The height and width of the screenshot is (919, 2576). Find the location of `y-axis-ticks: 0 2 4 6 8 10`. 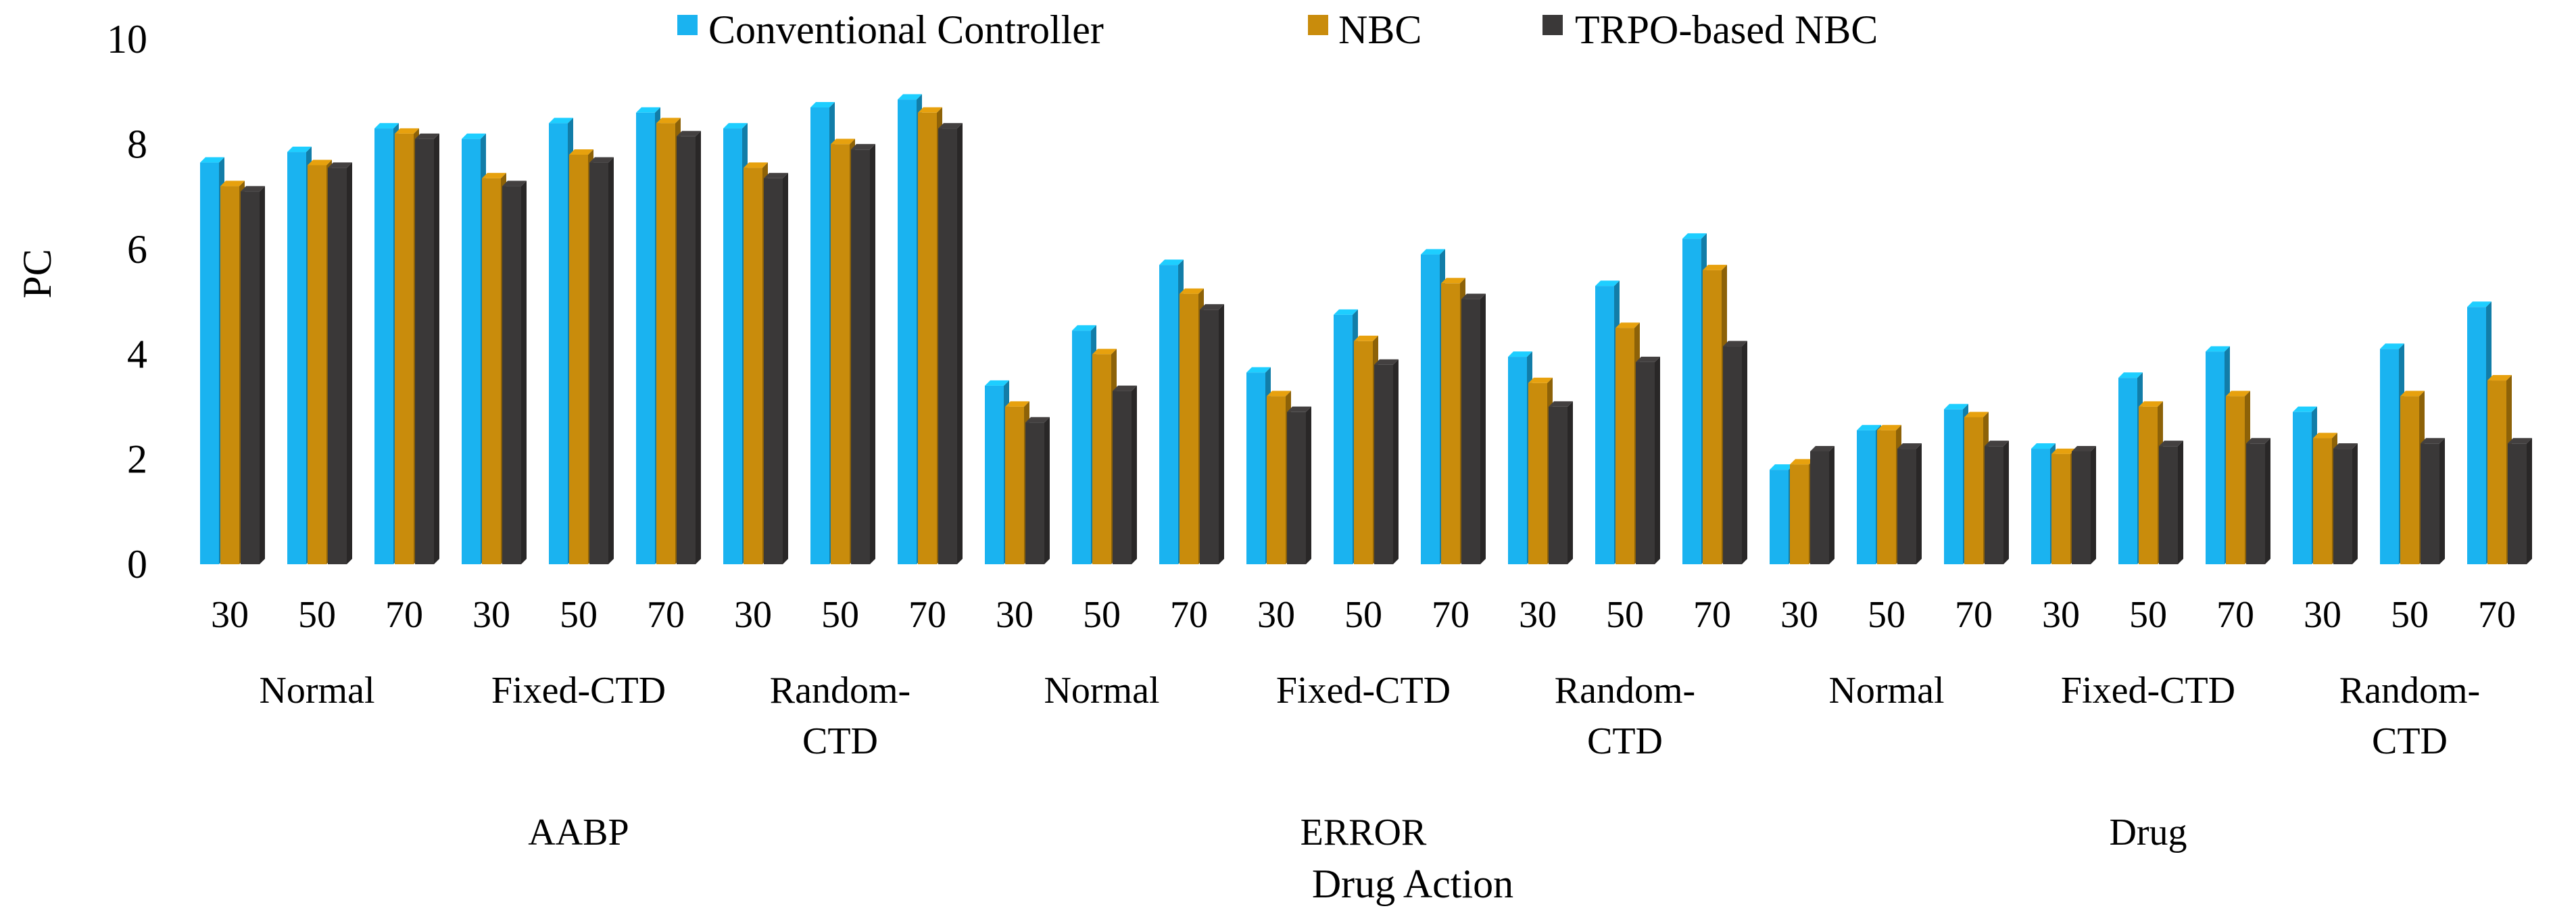

y-axis-ticks: 0 2 4 6 8 10 is located at coordinates (127, 302).